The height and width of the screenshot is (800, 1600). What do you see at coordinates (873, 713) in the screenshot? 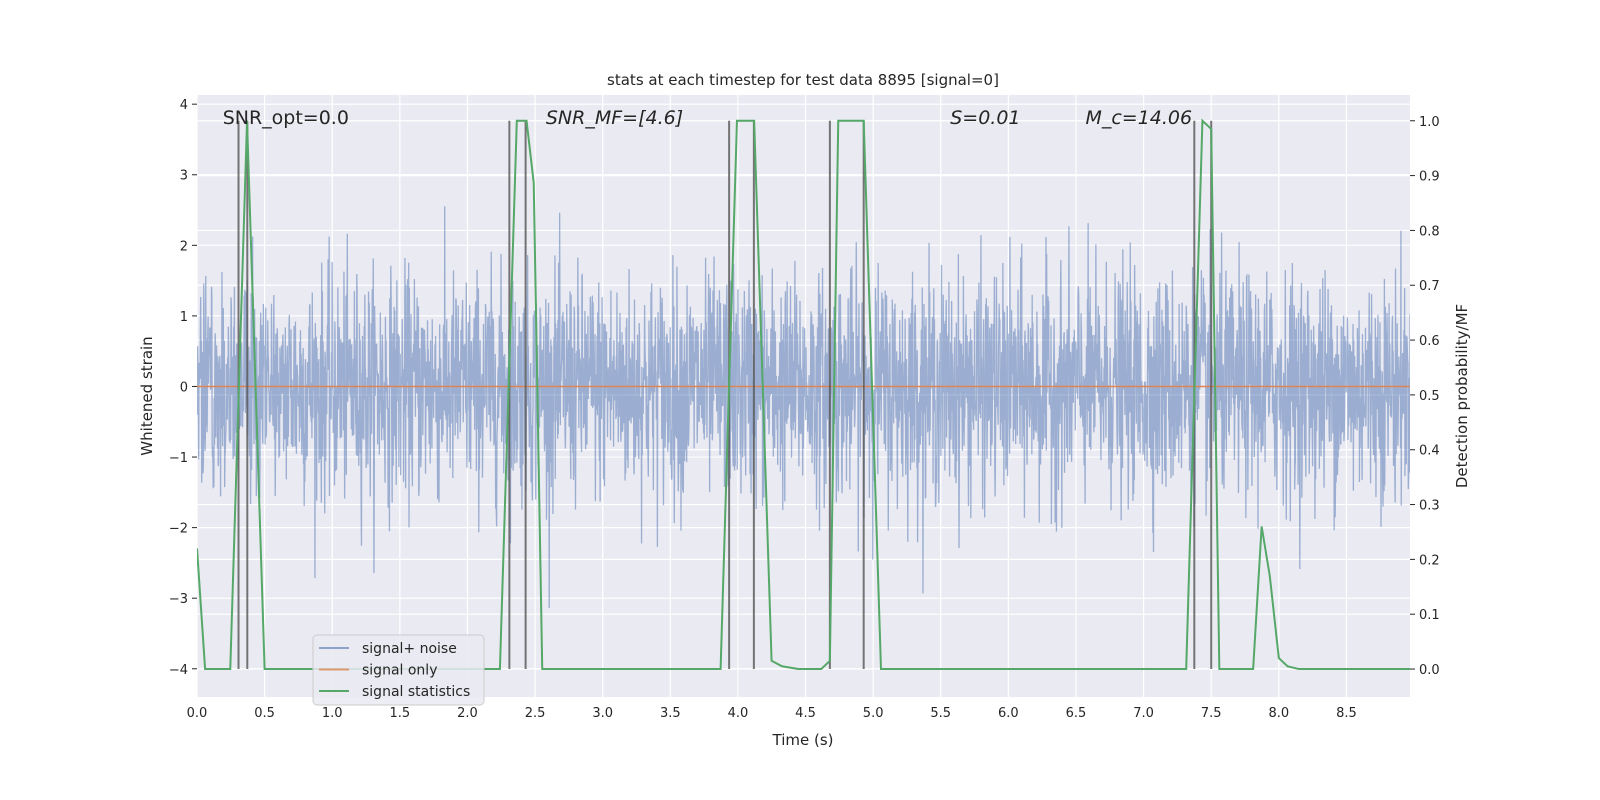
I see `x-tick-label: 5.0` at bounding box center [873, 713].